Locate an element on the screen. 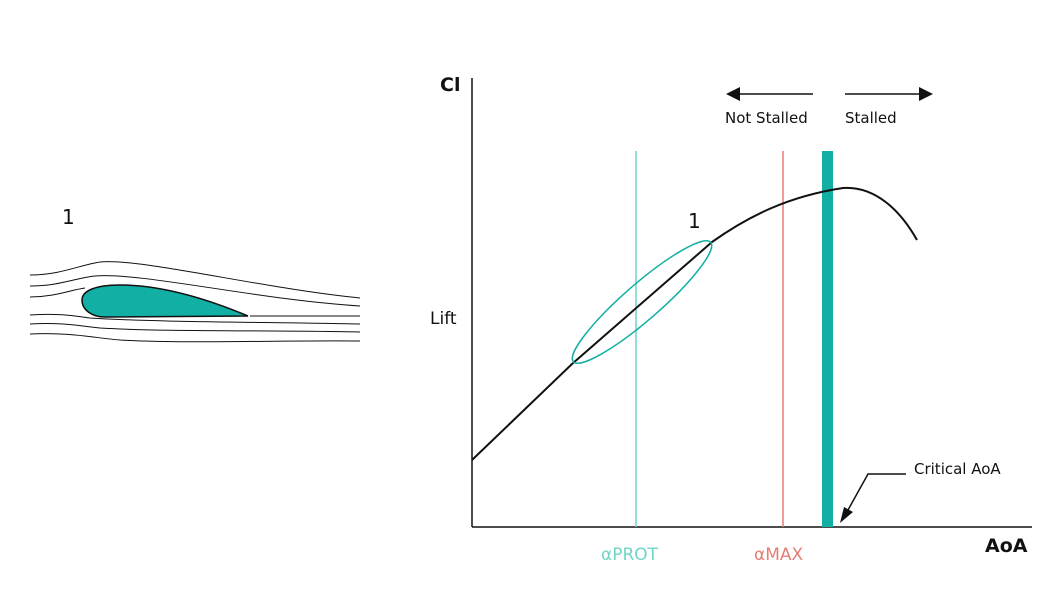 Image resolution: width=1060 pixels, height=600 pixels. not-stalled-arrow is located at coordinates (769, 94).